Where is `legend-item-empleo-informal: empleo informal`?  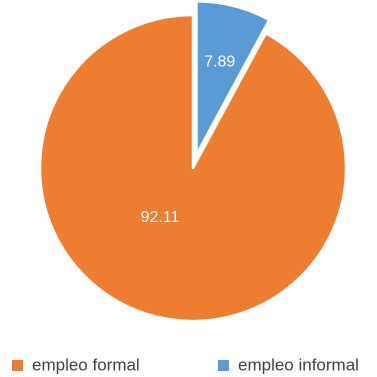 legend-item-empleo-informal: empleo informal is located at coordinates (288, 364).